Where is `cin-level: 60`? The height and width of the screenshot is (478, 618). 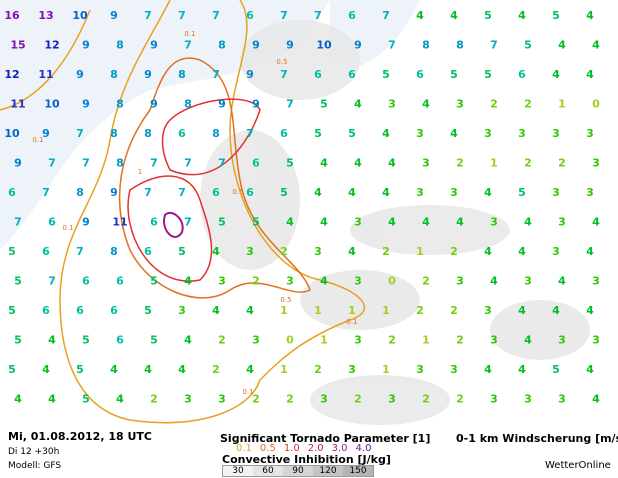 cin-level: 60 is located at coordinates (268, 471).